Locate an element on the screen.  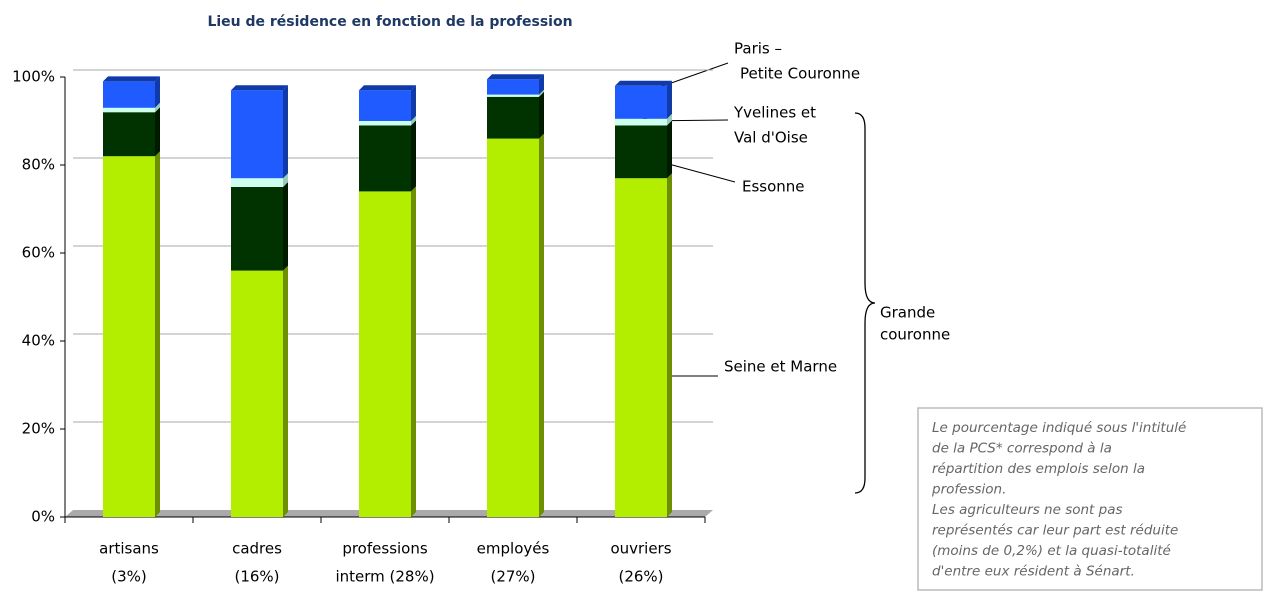
note-line: profession. is located at coordinates (968, 490).